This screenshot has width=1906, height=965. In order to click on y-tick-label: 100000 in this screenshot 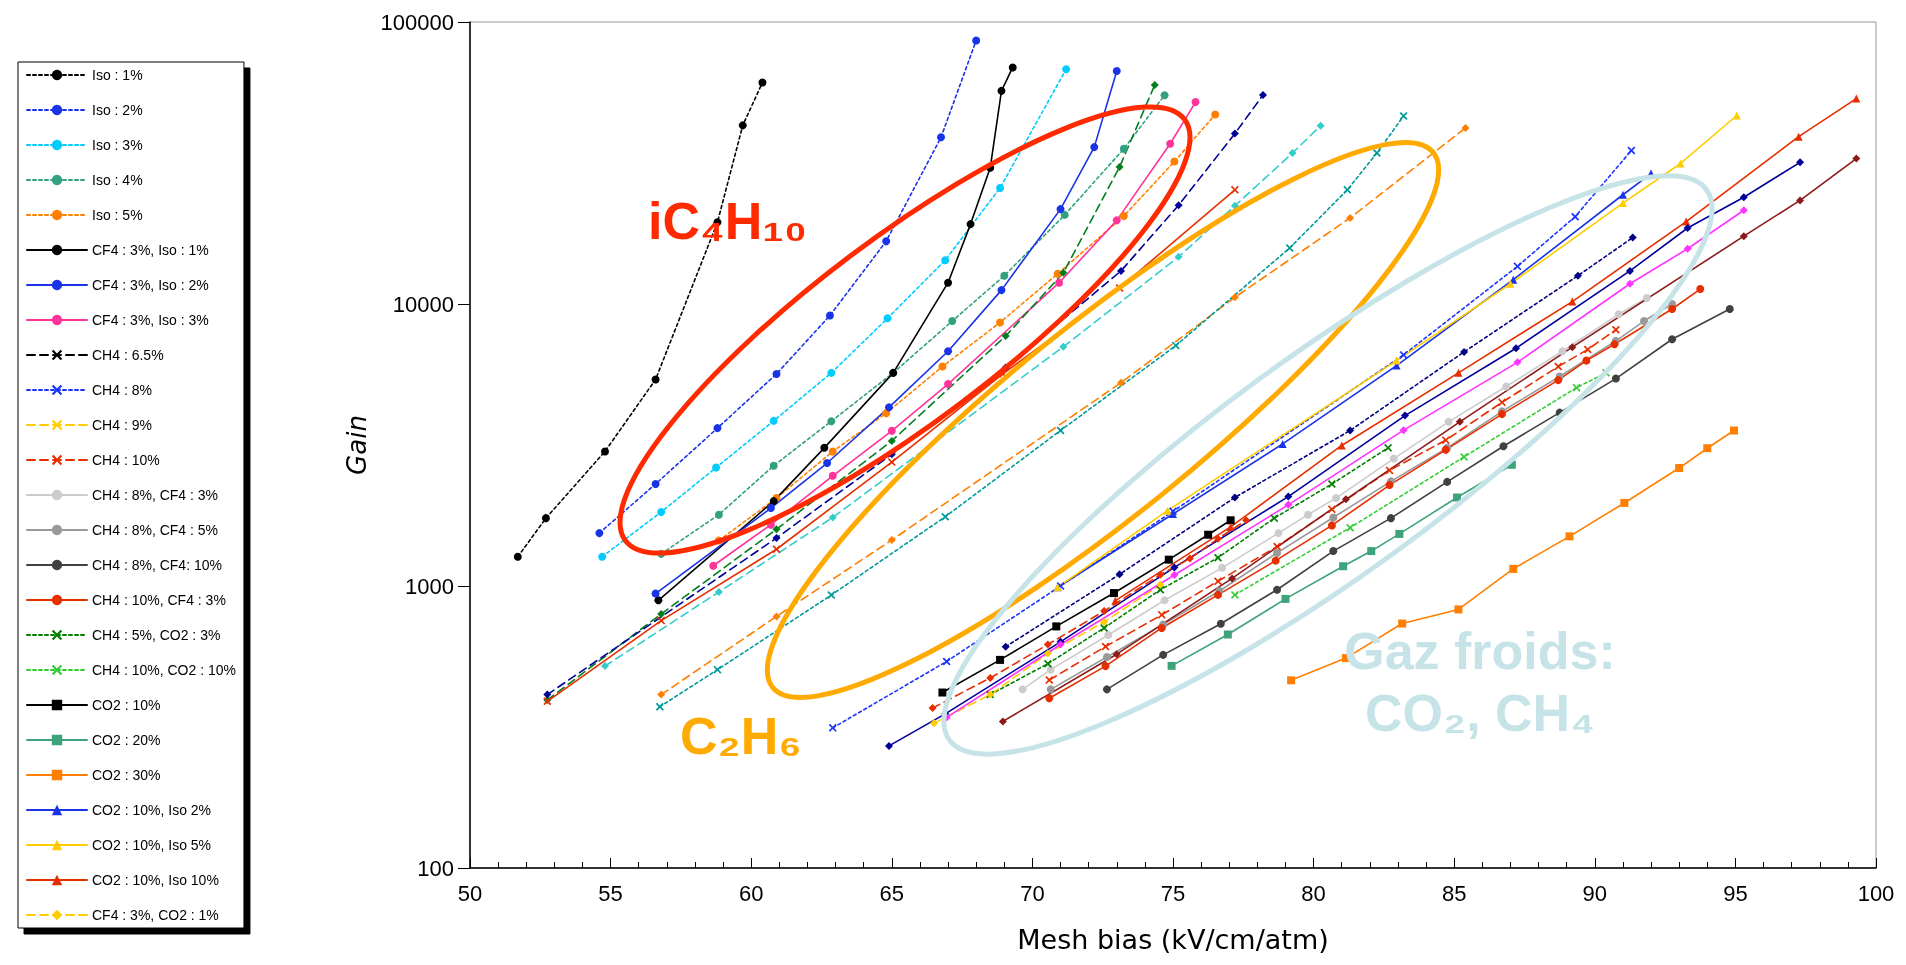, I will do `click(417, 22)`.